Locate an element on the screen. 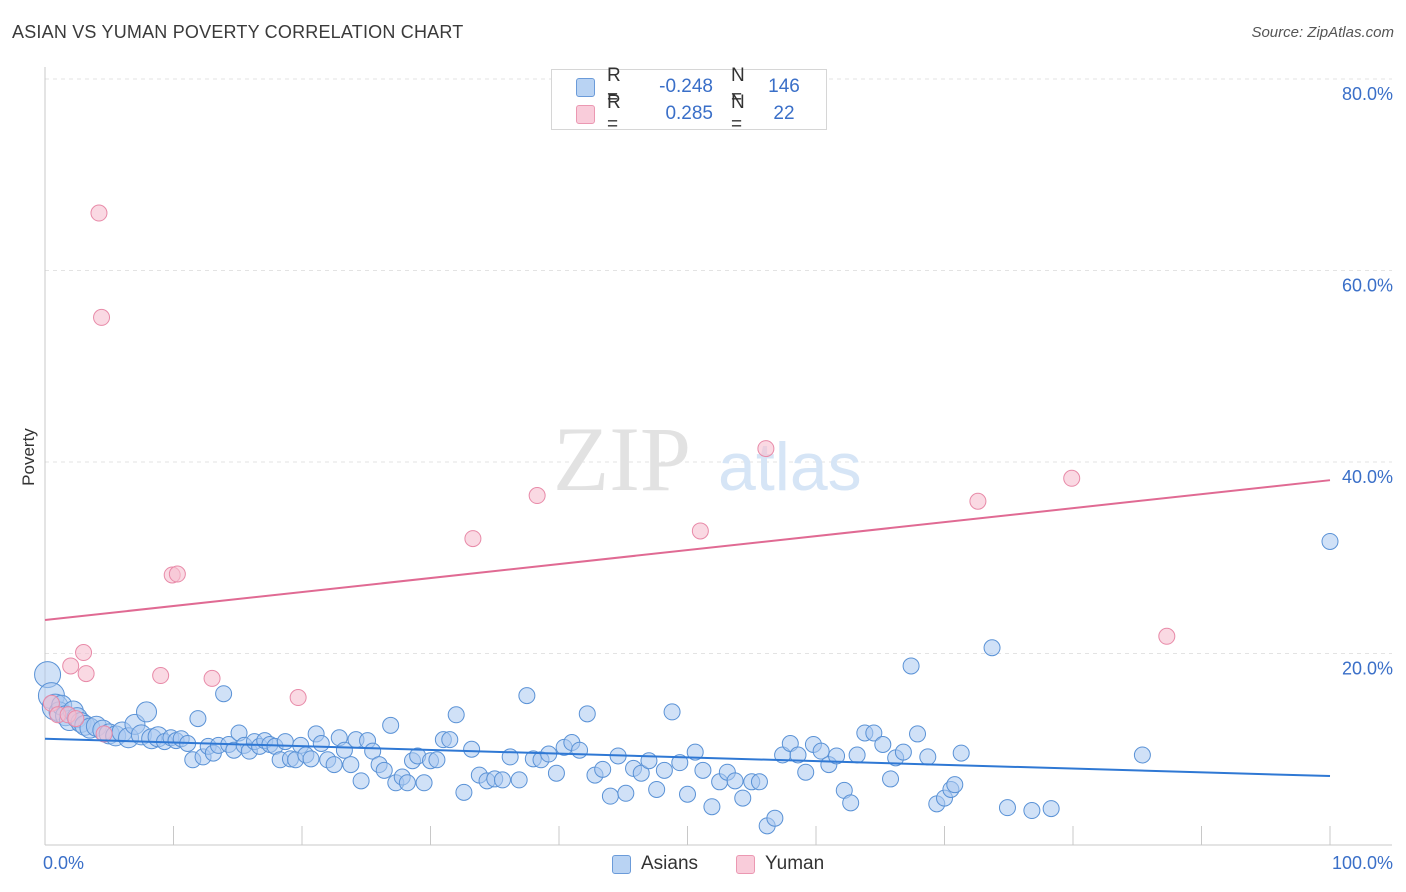 The height and width of the screenshot is (892, 1406). yuman-legend-label: Yuman is located at coordinates (795, 863).